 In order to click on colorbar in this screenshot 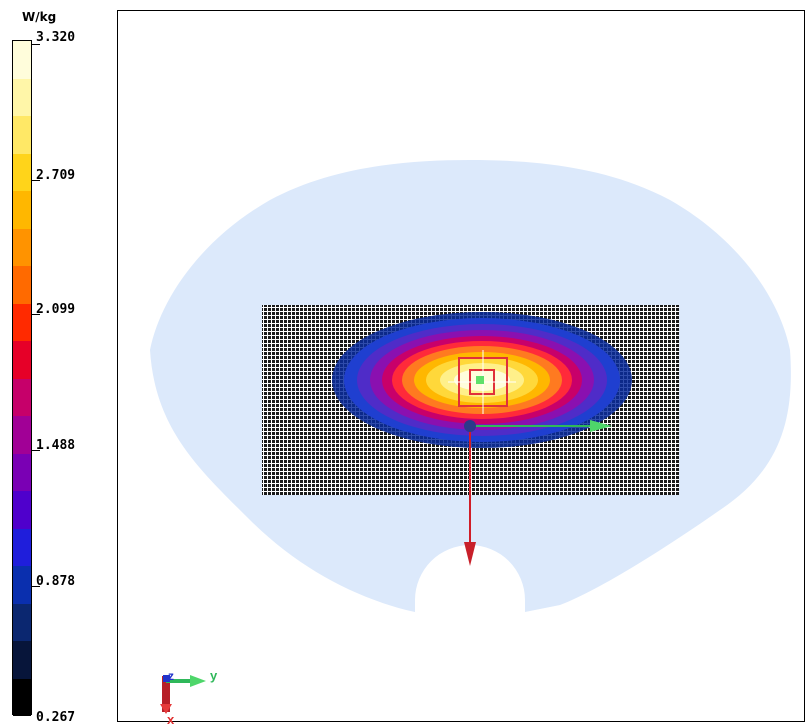, I will do `click(22, 378)`.